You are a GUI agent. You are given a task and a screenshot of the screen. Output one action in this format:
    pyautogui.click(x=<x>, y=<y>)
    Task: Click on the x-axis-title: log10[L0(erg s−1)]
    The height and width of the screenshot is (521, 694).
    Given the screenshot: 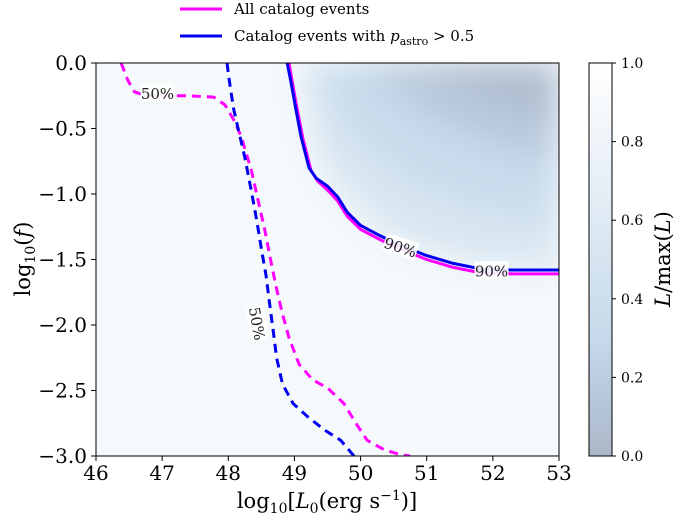 What is the action you would take?
    pyautogui.click(x=327, y=502)
    